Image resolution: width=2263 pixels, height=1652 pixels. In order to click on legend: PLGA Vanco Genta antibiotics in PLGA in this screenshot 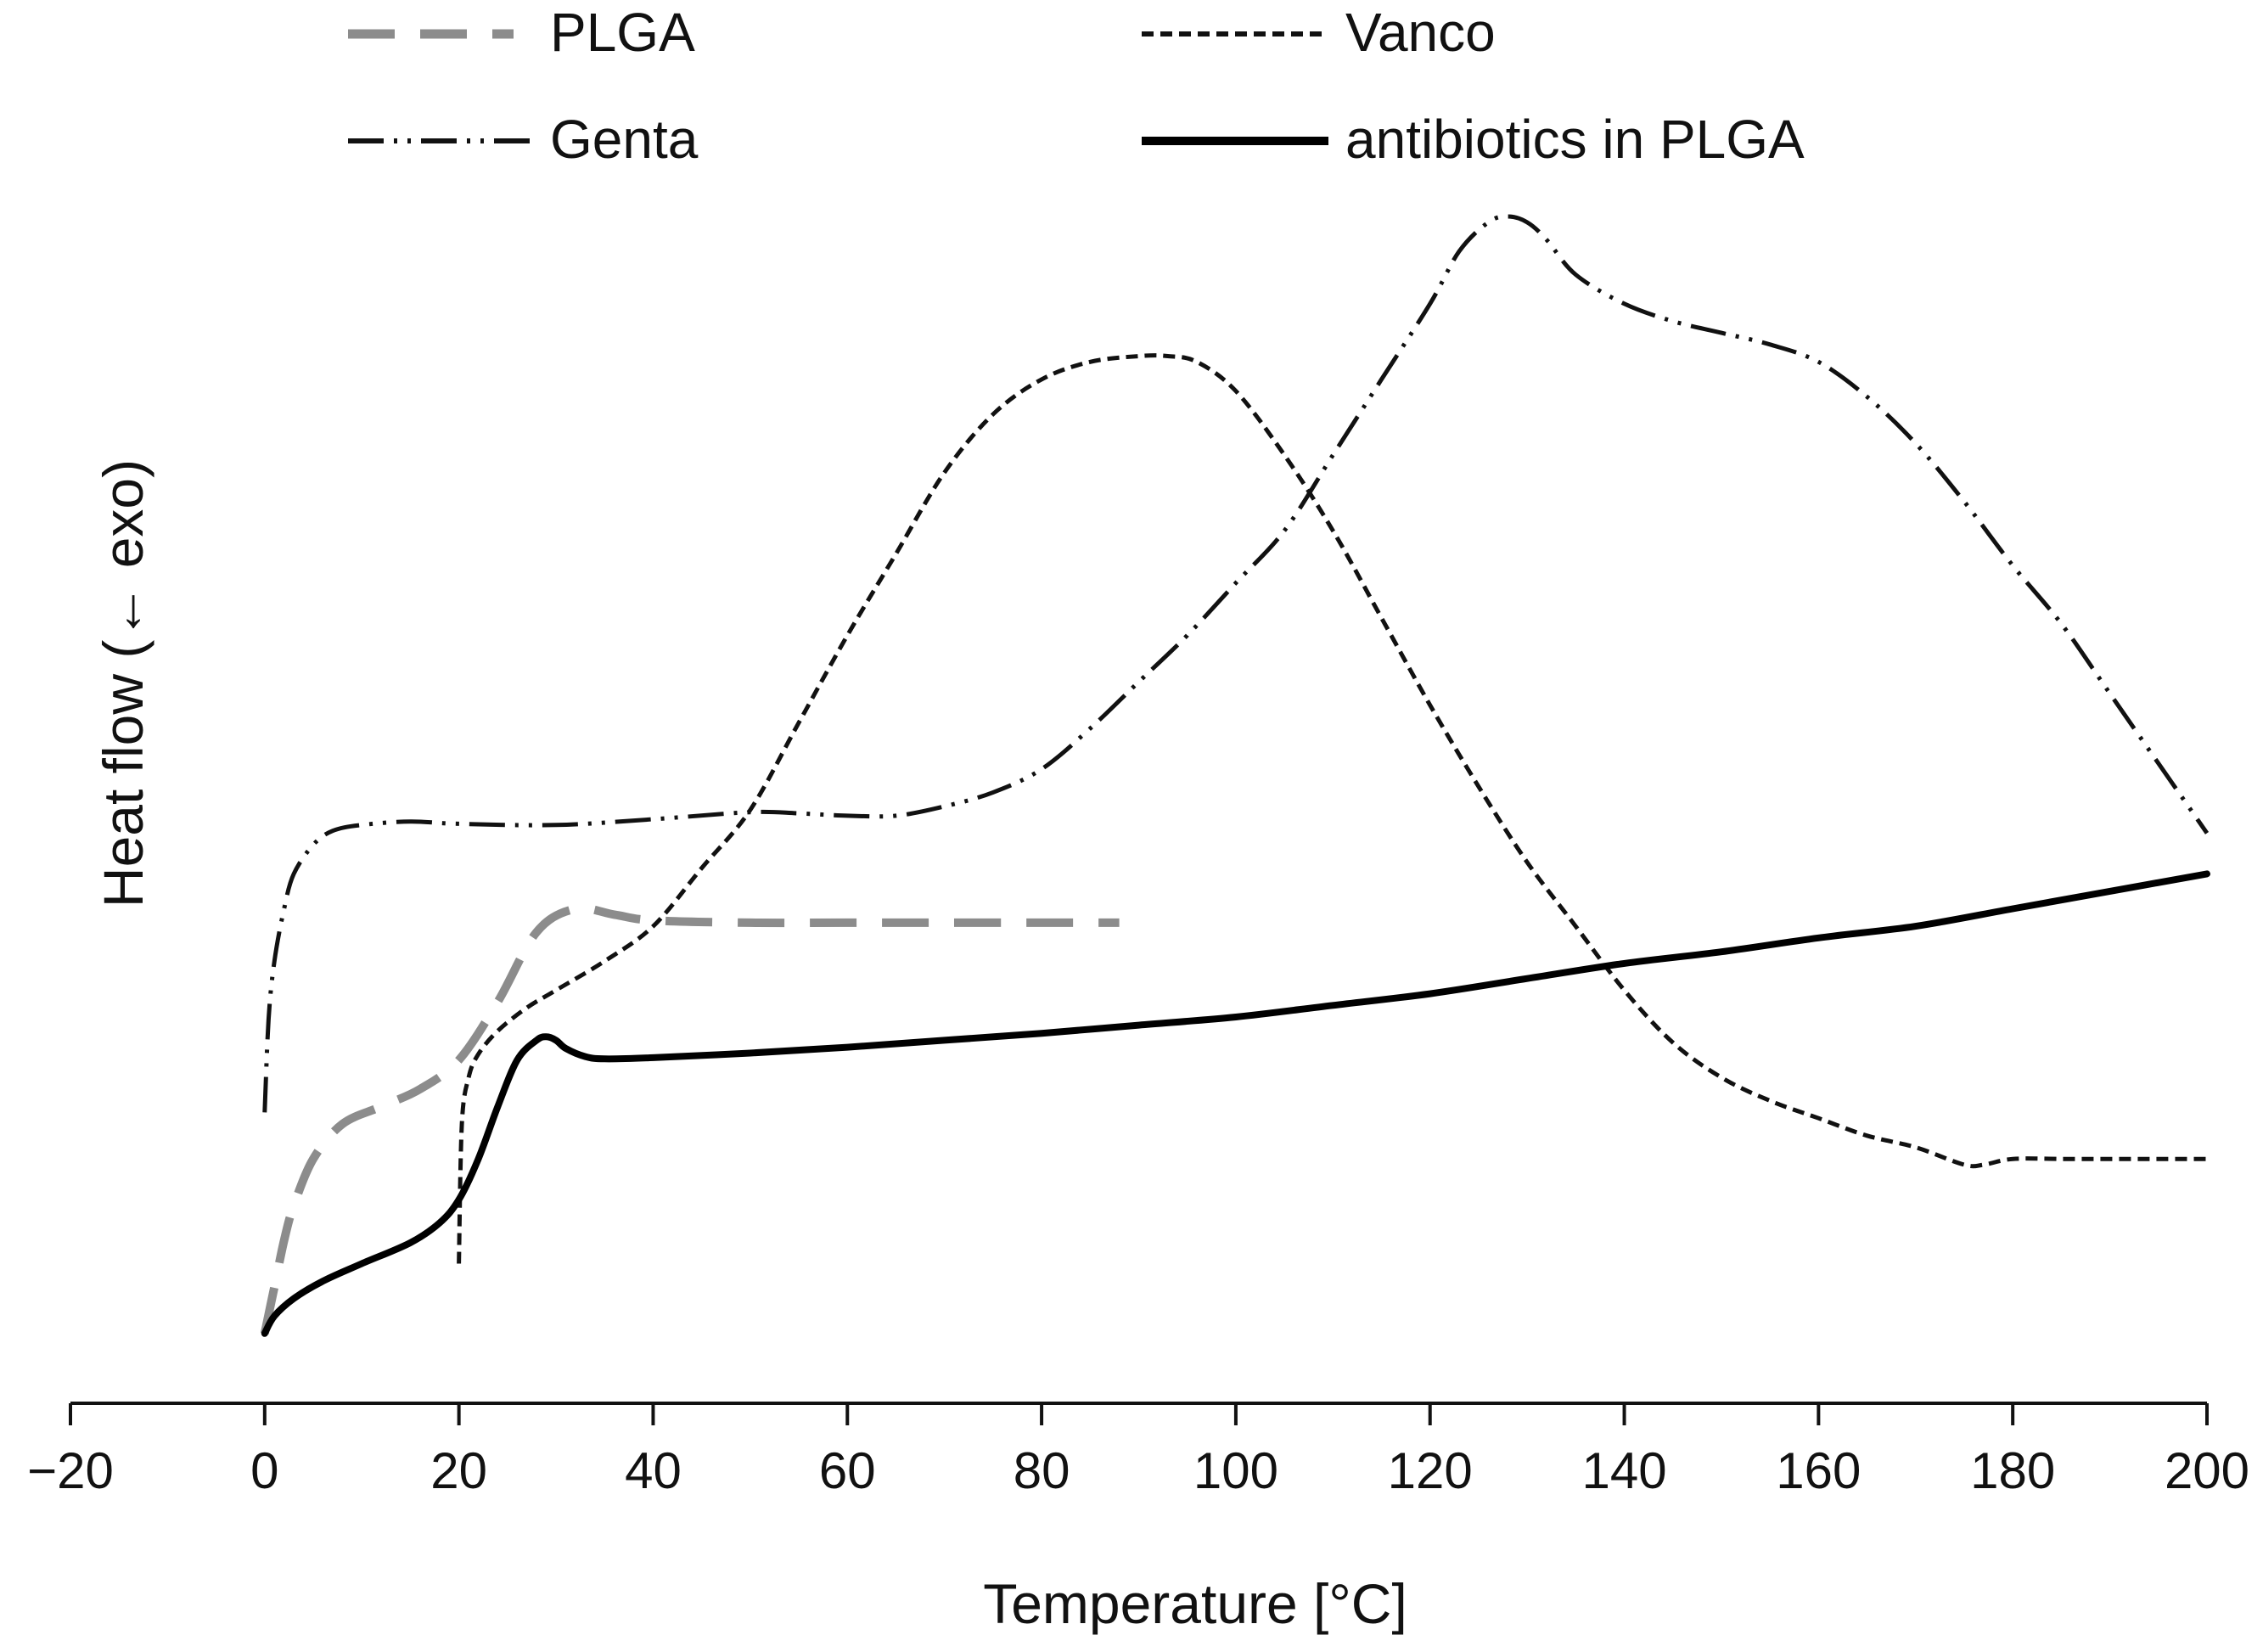, I will do `click(1076, 86)`.